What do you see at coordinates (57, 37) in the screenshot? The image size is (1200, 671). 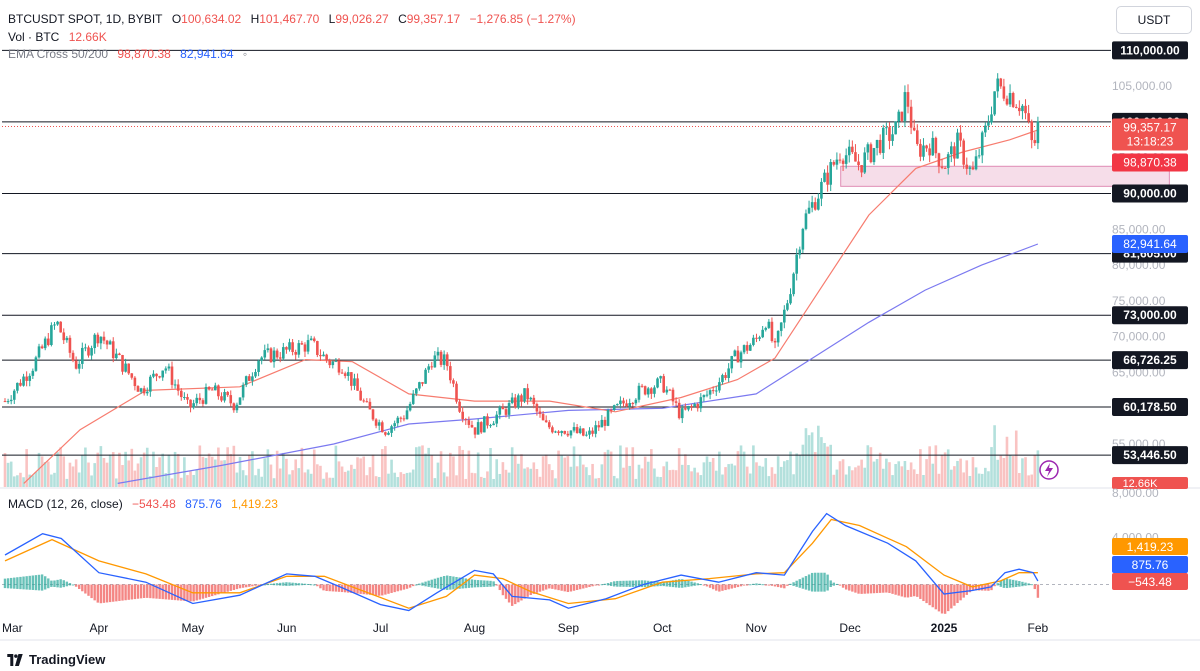 I see `volume-legend: Vol · BTC 12.66K` at bounding box center [57, 37].